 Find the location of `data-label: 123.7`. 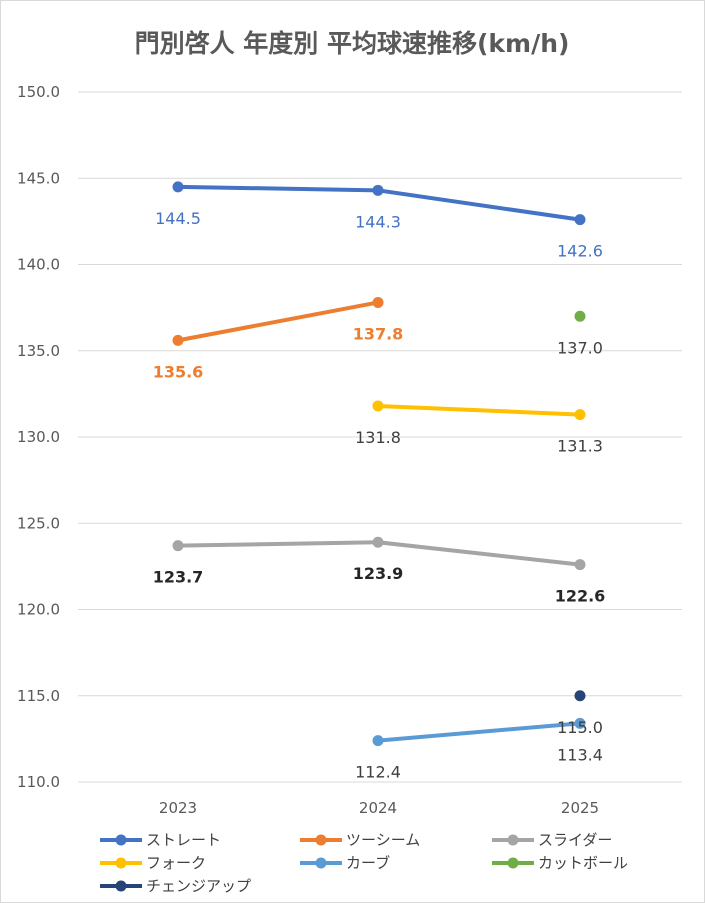

data-label: 123.7 is located at coordinates (178, 577).